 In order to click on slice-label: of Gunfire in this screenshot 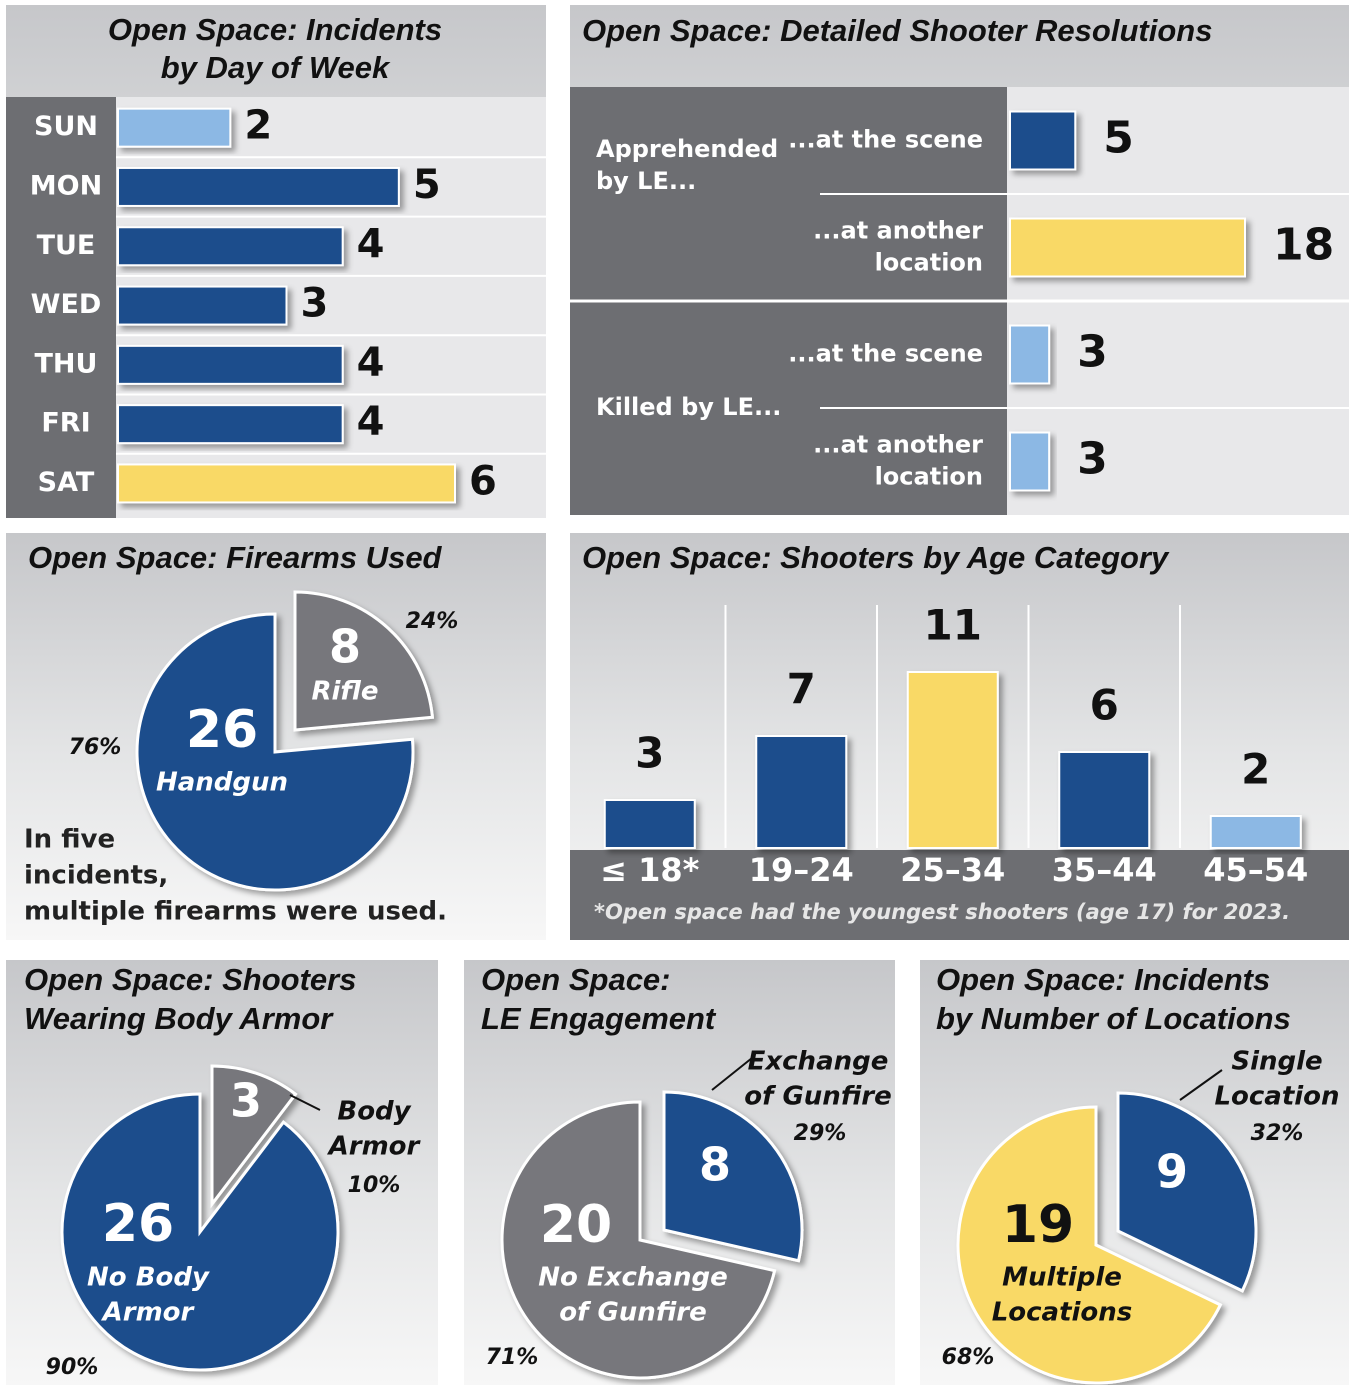, I will do `click(818, 1097)`.